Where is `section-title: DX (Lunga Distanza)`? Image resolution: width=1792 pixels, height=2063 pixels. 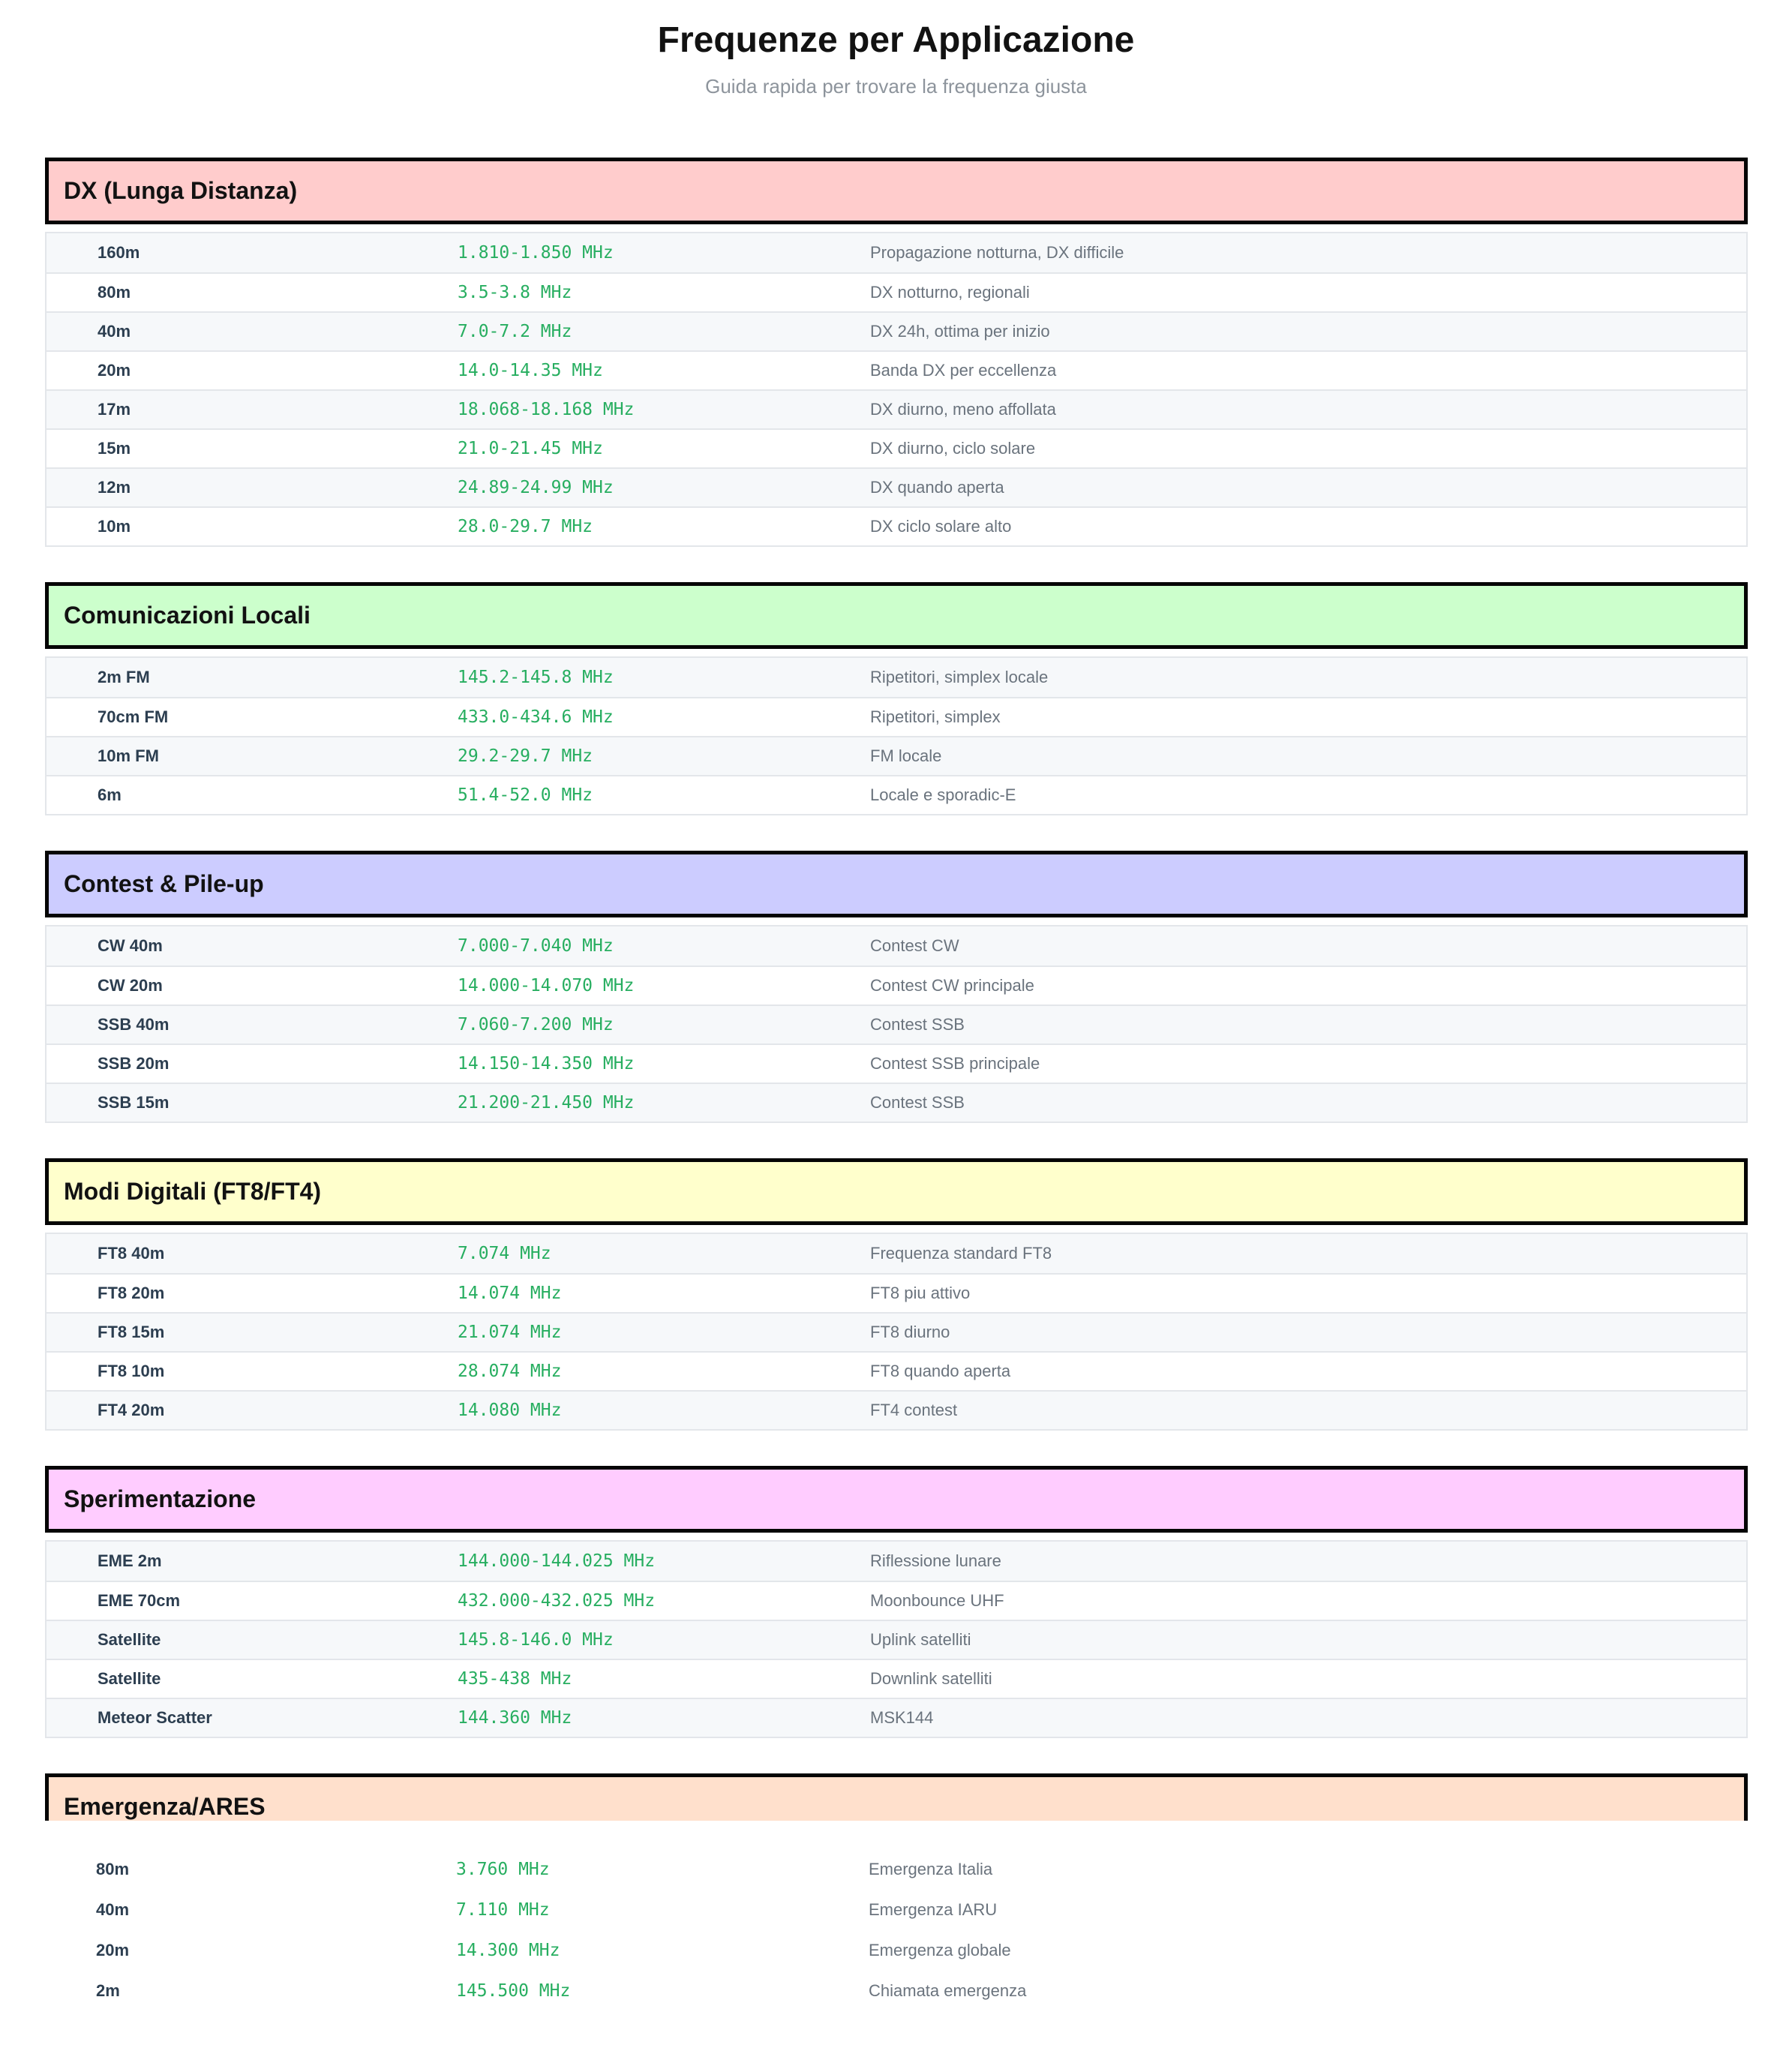
section-title: DX (Lunga Distanza) is located at coordinates (181, 190).